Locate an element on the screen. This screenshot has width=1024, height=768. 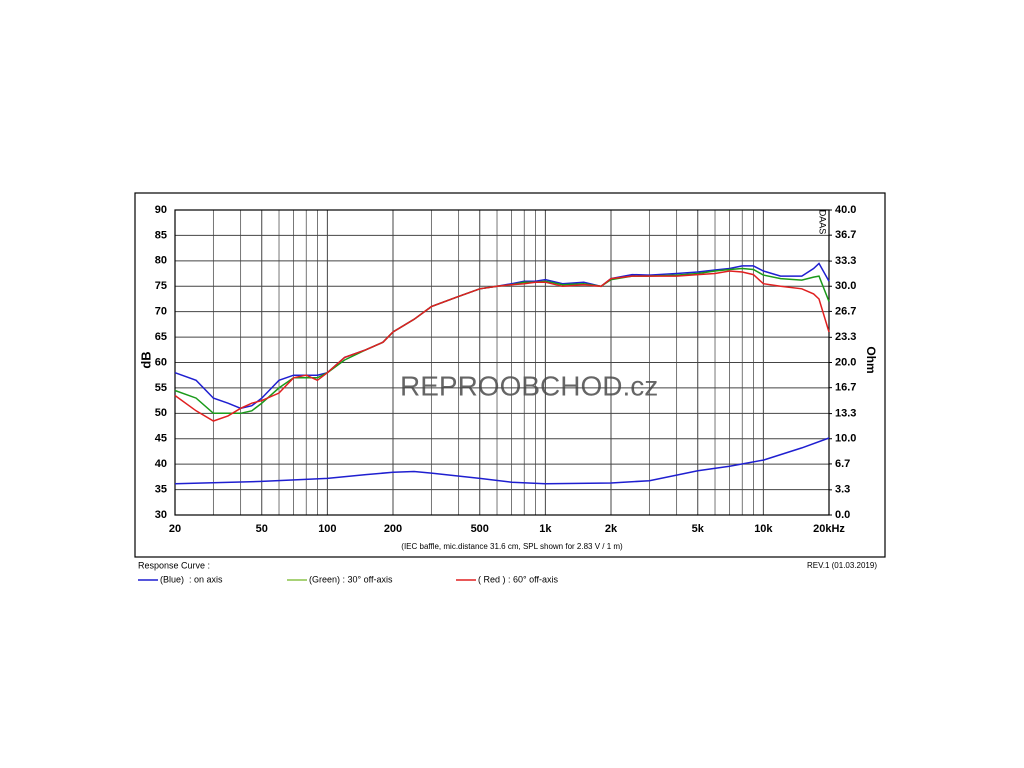
y-tick-label: 70 is located at coordinates (161, 312).